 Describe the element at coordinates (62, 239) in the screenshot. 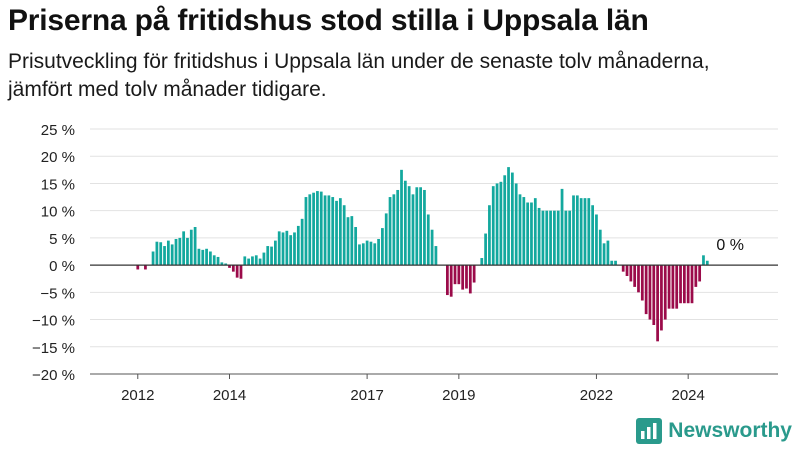

I see `y-tick-label: 5 %` at that location.